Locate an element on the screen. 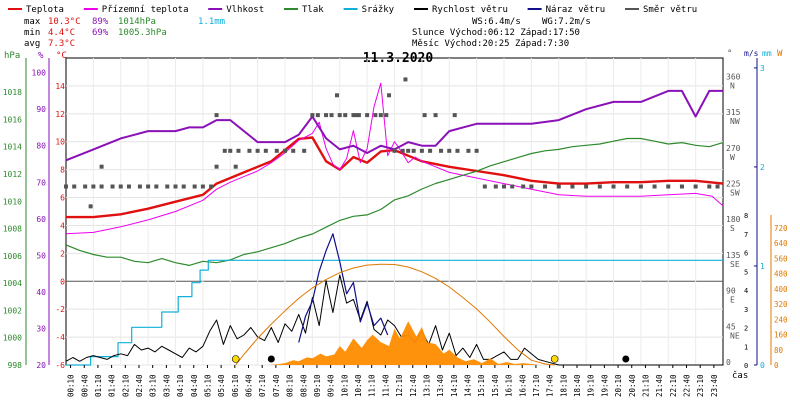 The width and height of the screenshot is (800, 400). x-tick-label-35: 17:40 is located at coordinates (550, 385).